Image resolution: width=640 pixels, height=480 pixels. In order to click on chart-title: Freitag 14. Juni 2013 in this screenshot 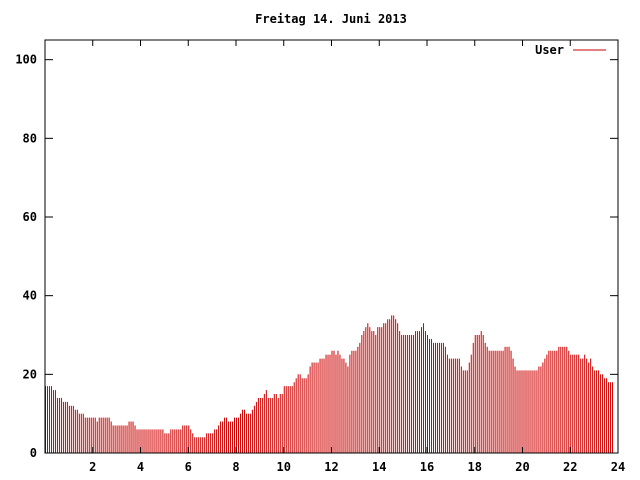, I will do `click(331, 19)`.